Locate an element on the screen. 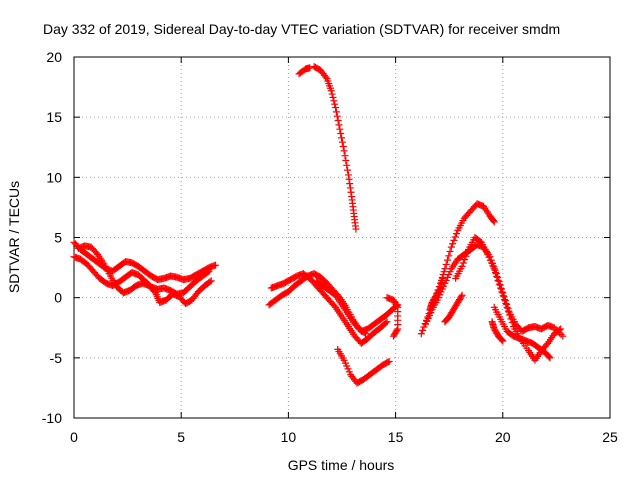 The width and height of the screenshot is (640, 480). y-tick-label: 5 is located at coordinates (58, 238).